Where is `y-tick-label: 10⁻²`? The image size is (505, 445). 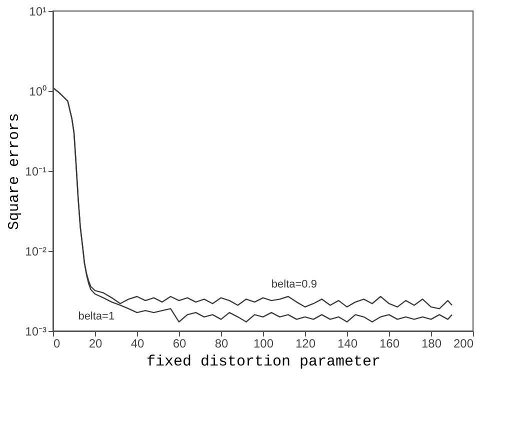 y-tick-label: 10⁻² is located at coordinates (36, 251).